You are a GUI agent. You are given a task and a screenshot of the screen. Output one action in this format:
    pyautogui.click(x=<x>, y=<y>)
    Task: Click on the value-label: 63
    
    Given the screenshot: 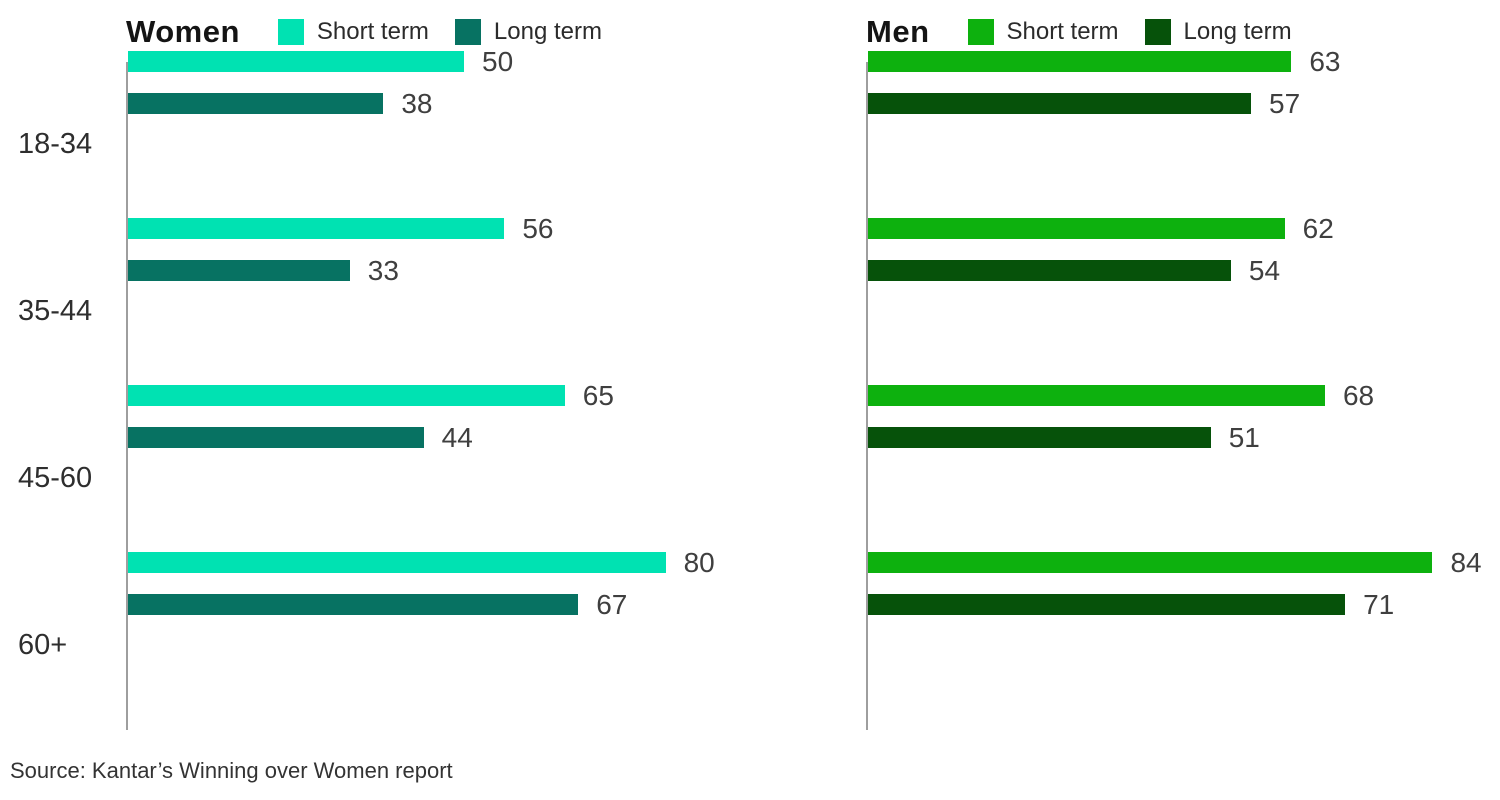 What is the action you would take?
    pyautogui.click(x=1325, y=61)
    